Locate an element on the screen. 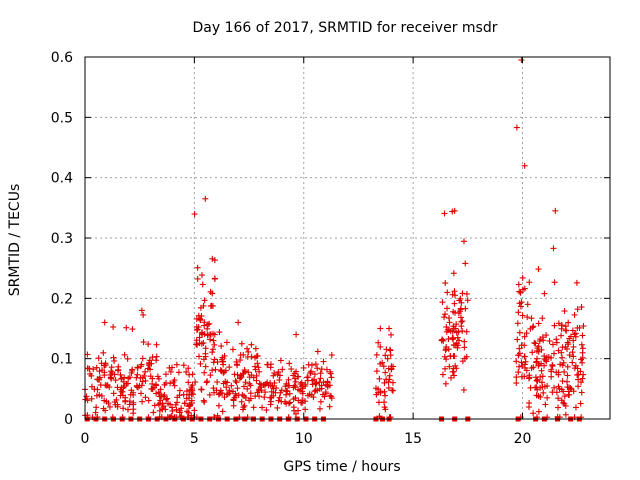 This screenshot has width=640, height=480. x-tick-label: 20 is located at coordinates (523, 439).